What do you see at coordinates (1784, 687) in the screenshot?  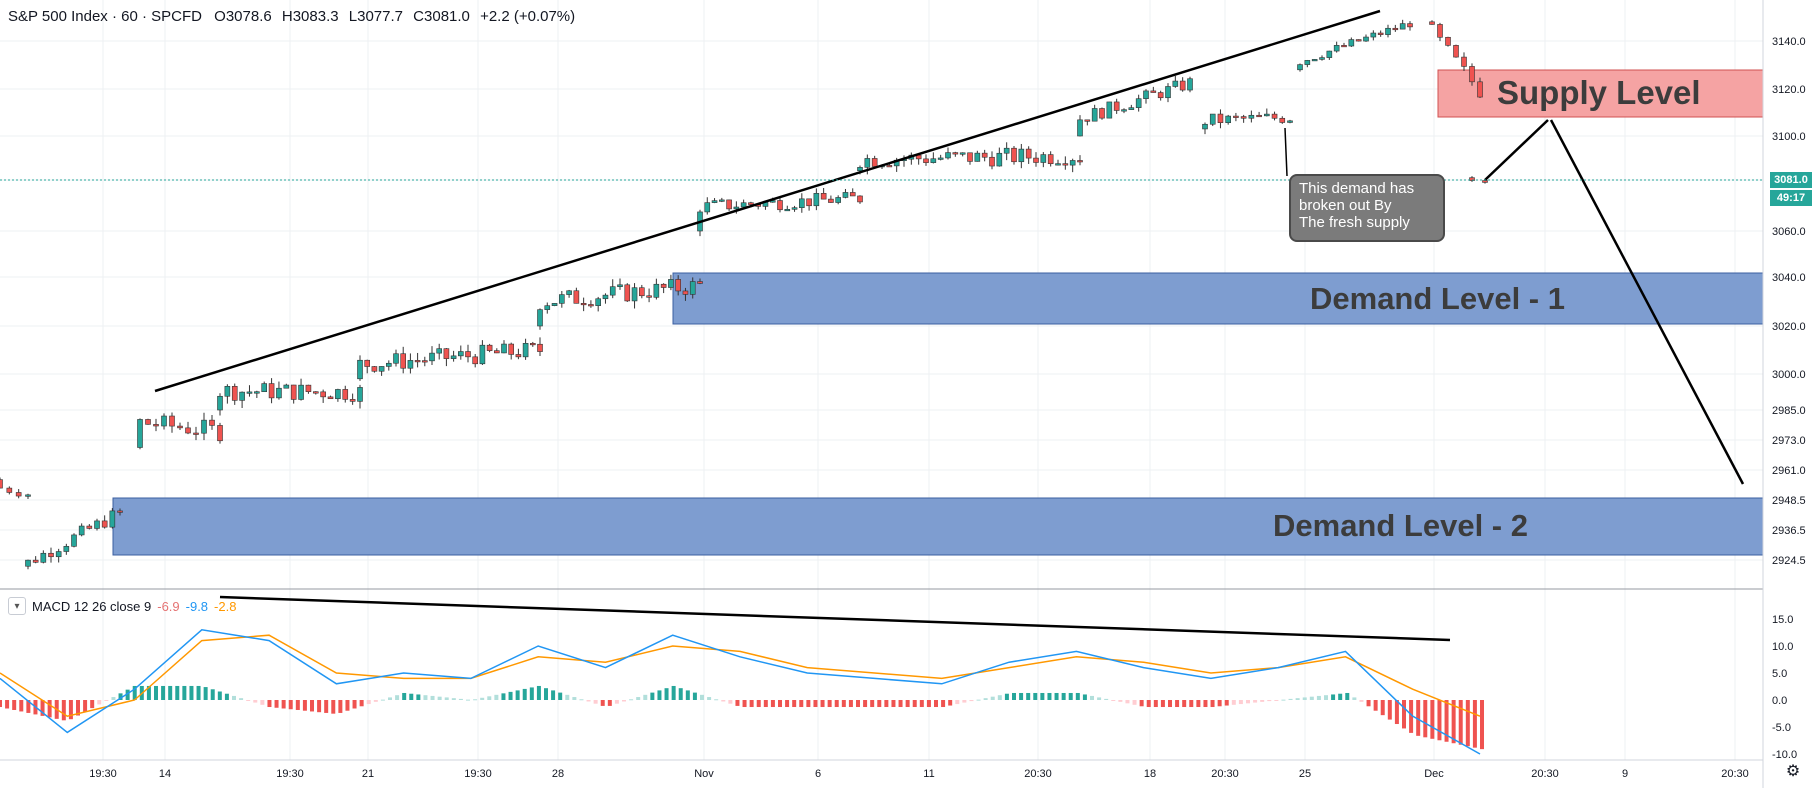 I see `macd-axis: 15.0 10.0 5.0 0.0 -5.0 -10.0` at bounding box center [1784, 687].